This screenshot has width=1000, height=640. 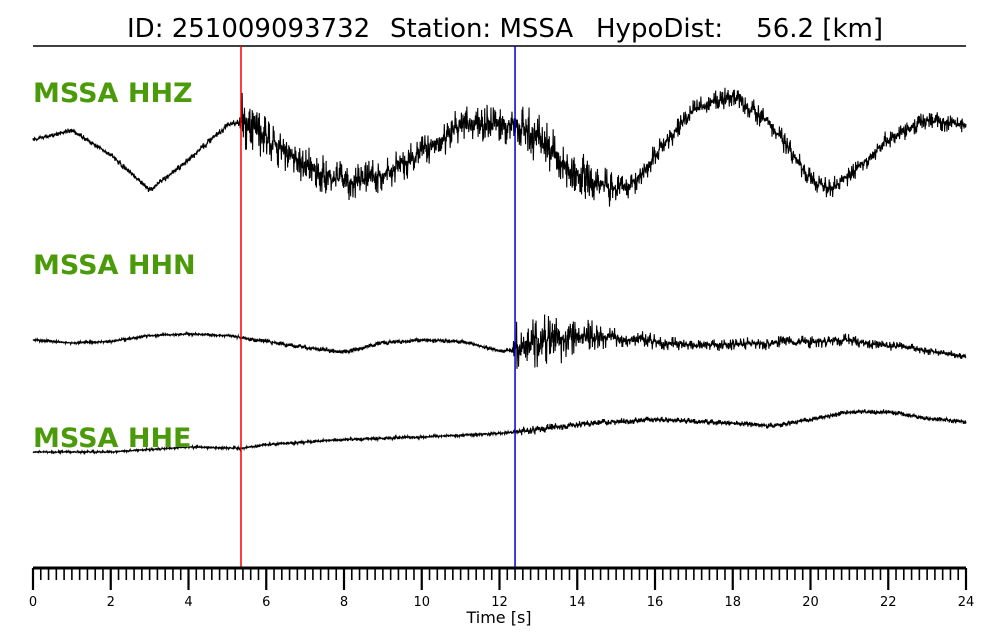 What do you see at coordinates (810, 602) in the screenshot?
I see `x-tick-label: 20` at bounding box center [810, 602].